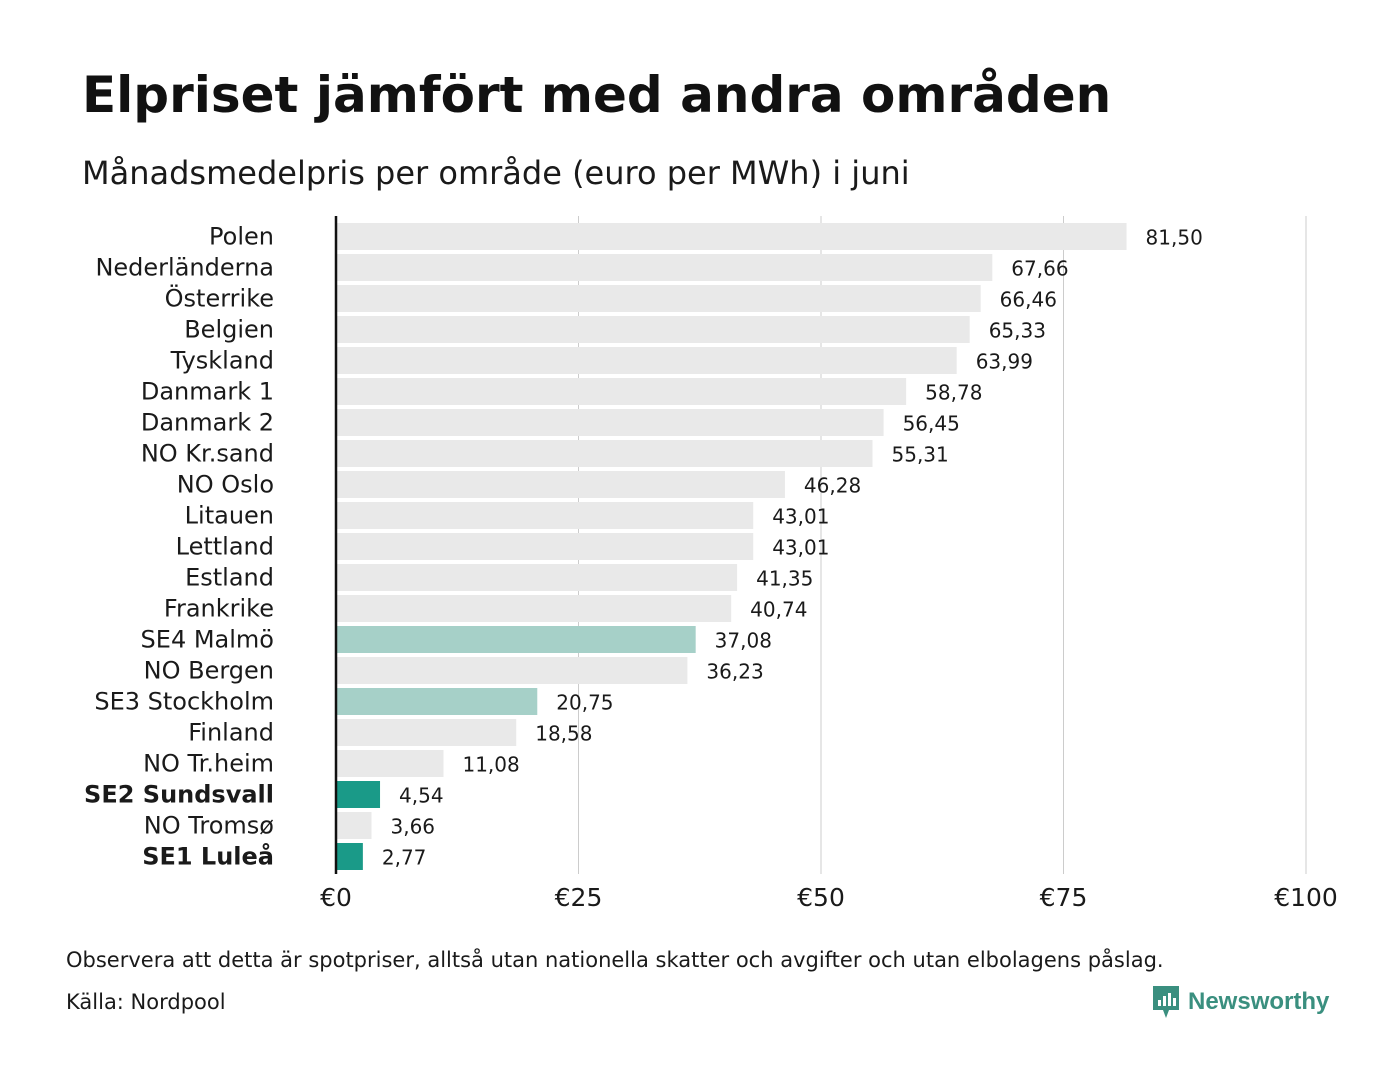 The width and height of the screenshot is (1400, 1080). What do you see at coordinates (1174, 238) in the screenshot?
I see `value-label: 81,50` at bounding box center [1174, 238].